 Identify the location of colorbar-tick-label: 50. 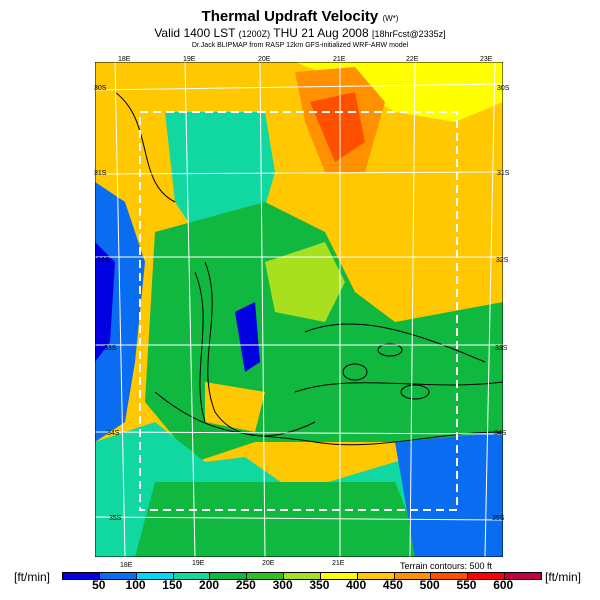
(99, 585).